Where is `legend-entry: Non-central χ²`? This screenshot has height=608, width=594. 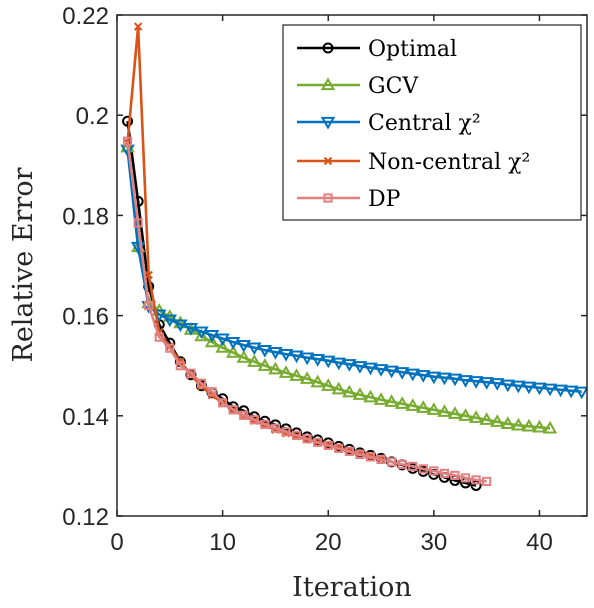 legend-entry: Non-central χ² is located at coordinates (413, 162).